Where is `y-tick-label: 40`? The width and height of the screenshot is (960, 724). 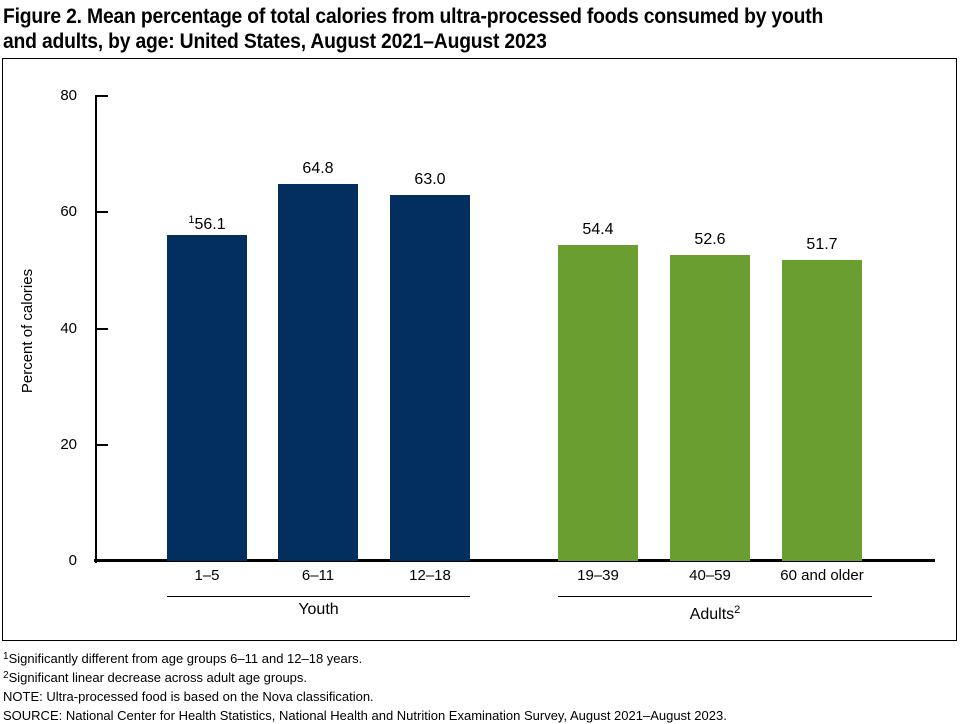
y-tick-label: 40 is located at coordinates (68, 328).